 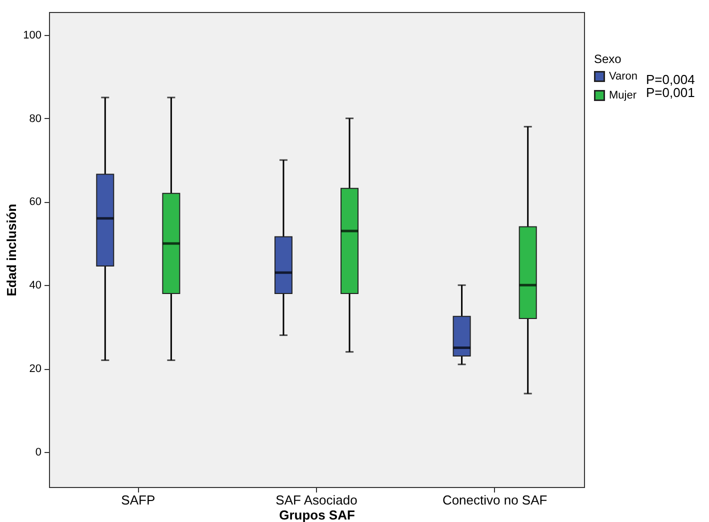 I want to click on x-tick-label: SAFP, so click(x=138, y=500).